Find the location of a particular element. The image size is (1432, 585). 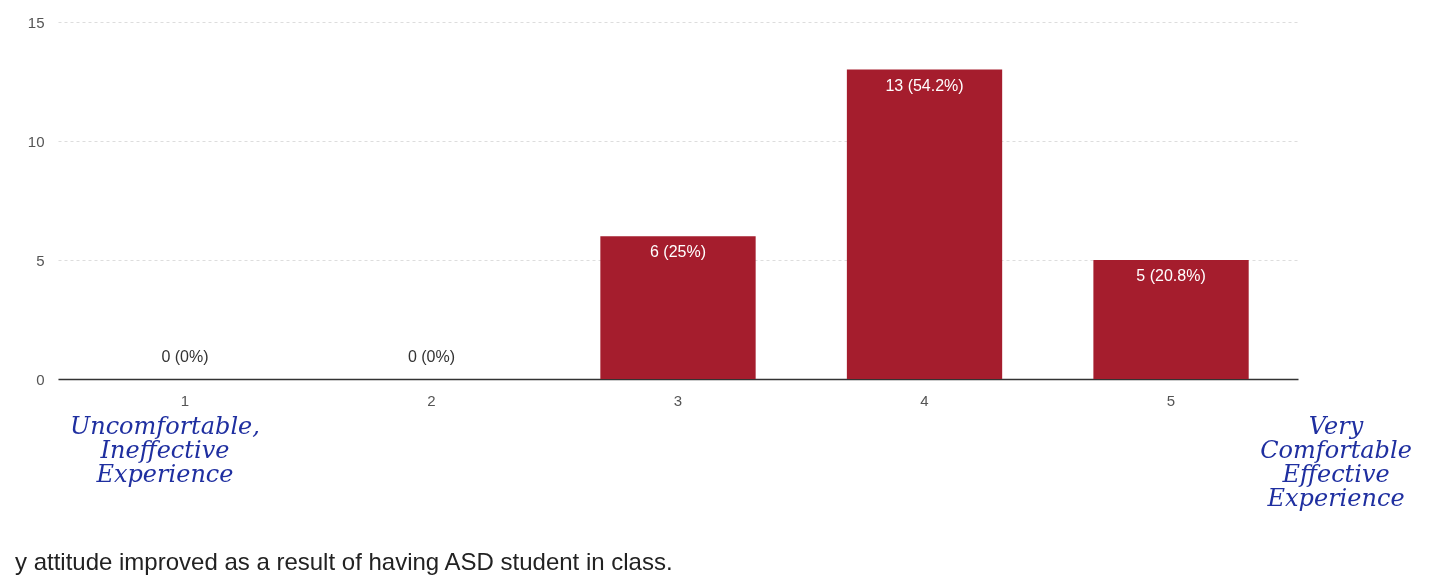

data-label: 6 (25%) is located at coordinates (678, 252).